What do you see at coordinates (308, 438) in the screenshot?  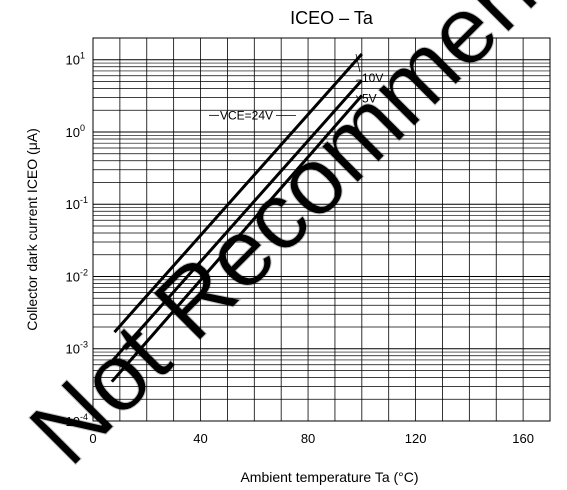 I see `x-tick-label: 80` at bounding box center [308, 438].